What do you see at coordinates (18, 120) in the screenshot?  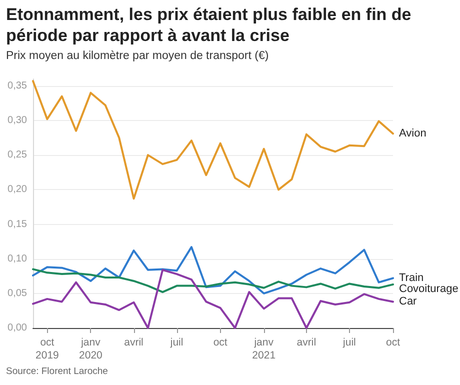 I see `y-tick-label: 0,30` at bounding box center [18, 120].